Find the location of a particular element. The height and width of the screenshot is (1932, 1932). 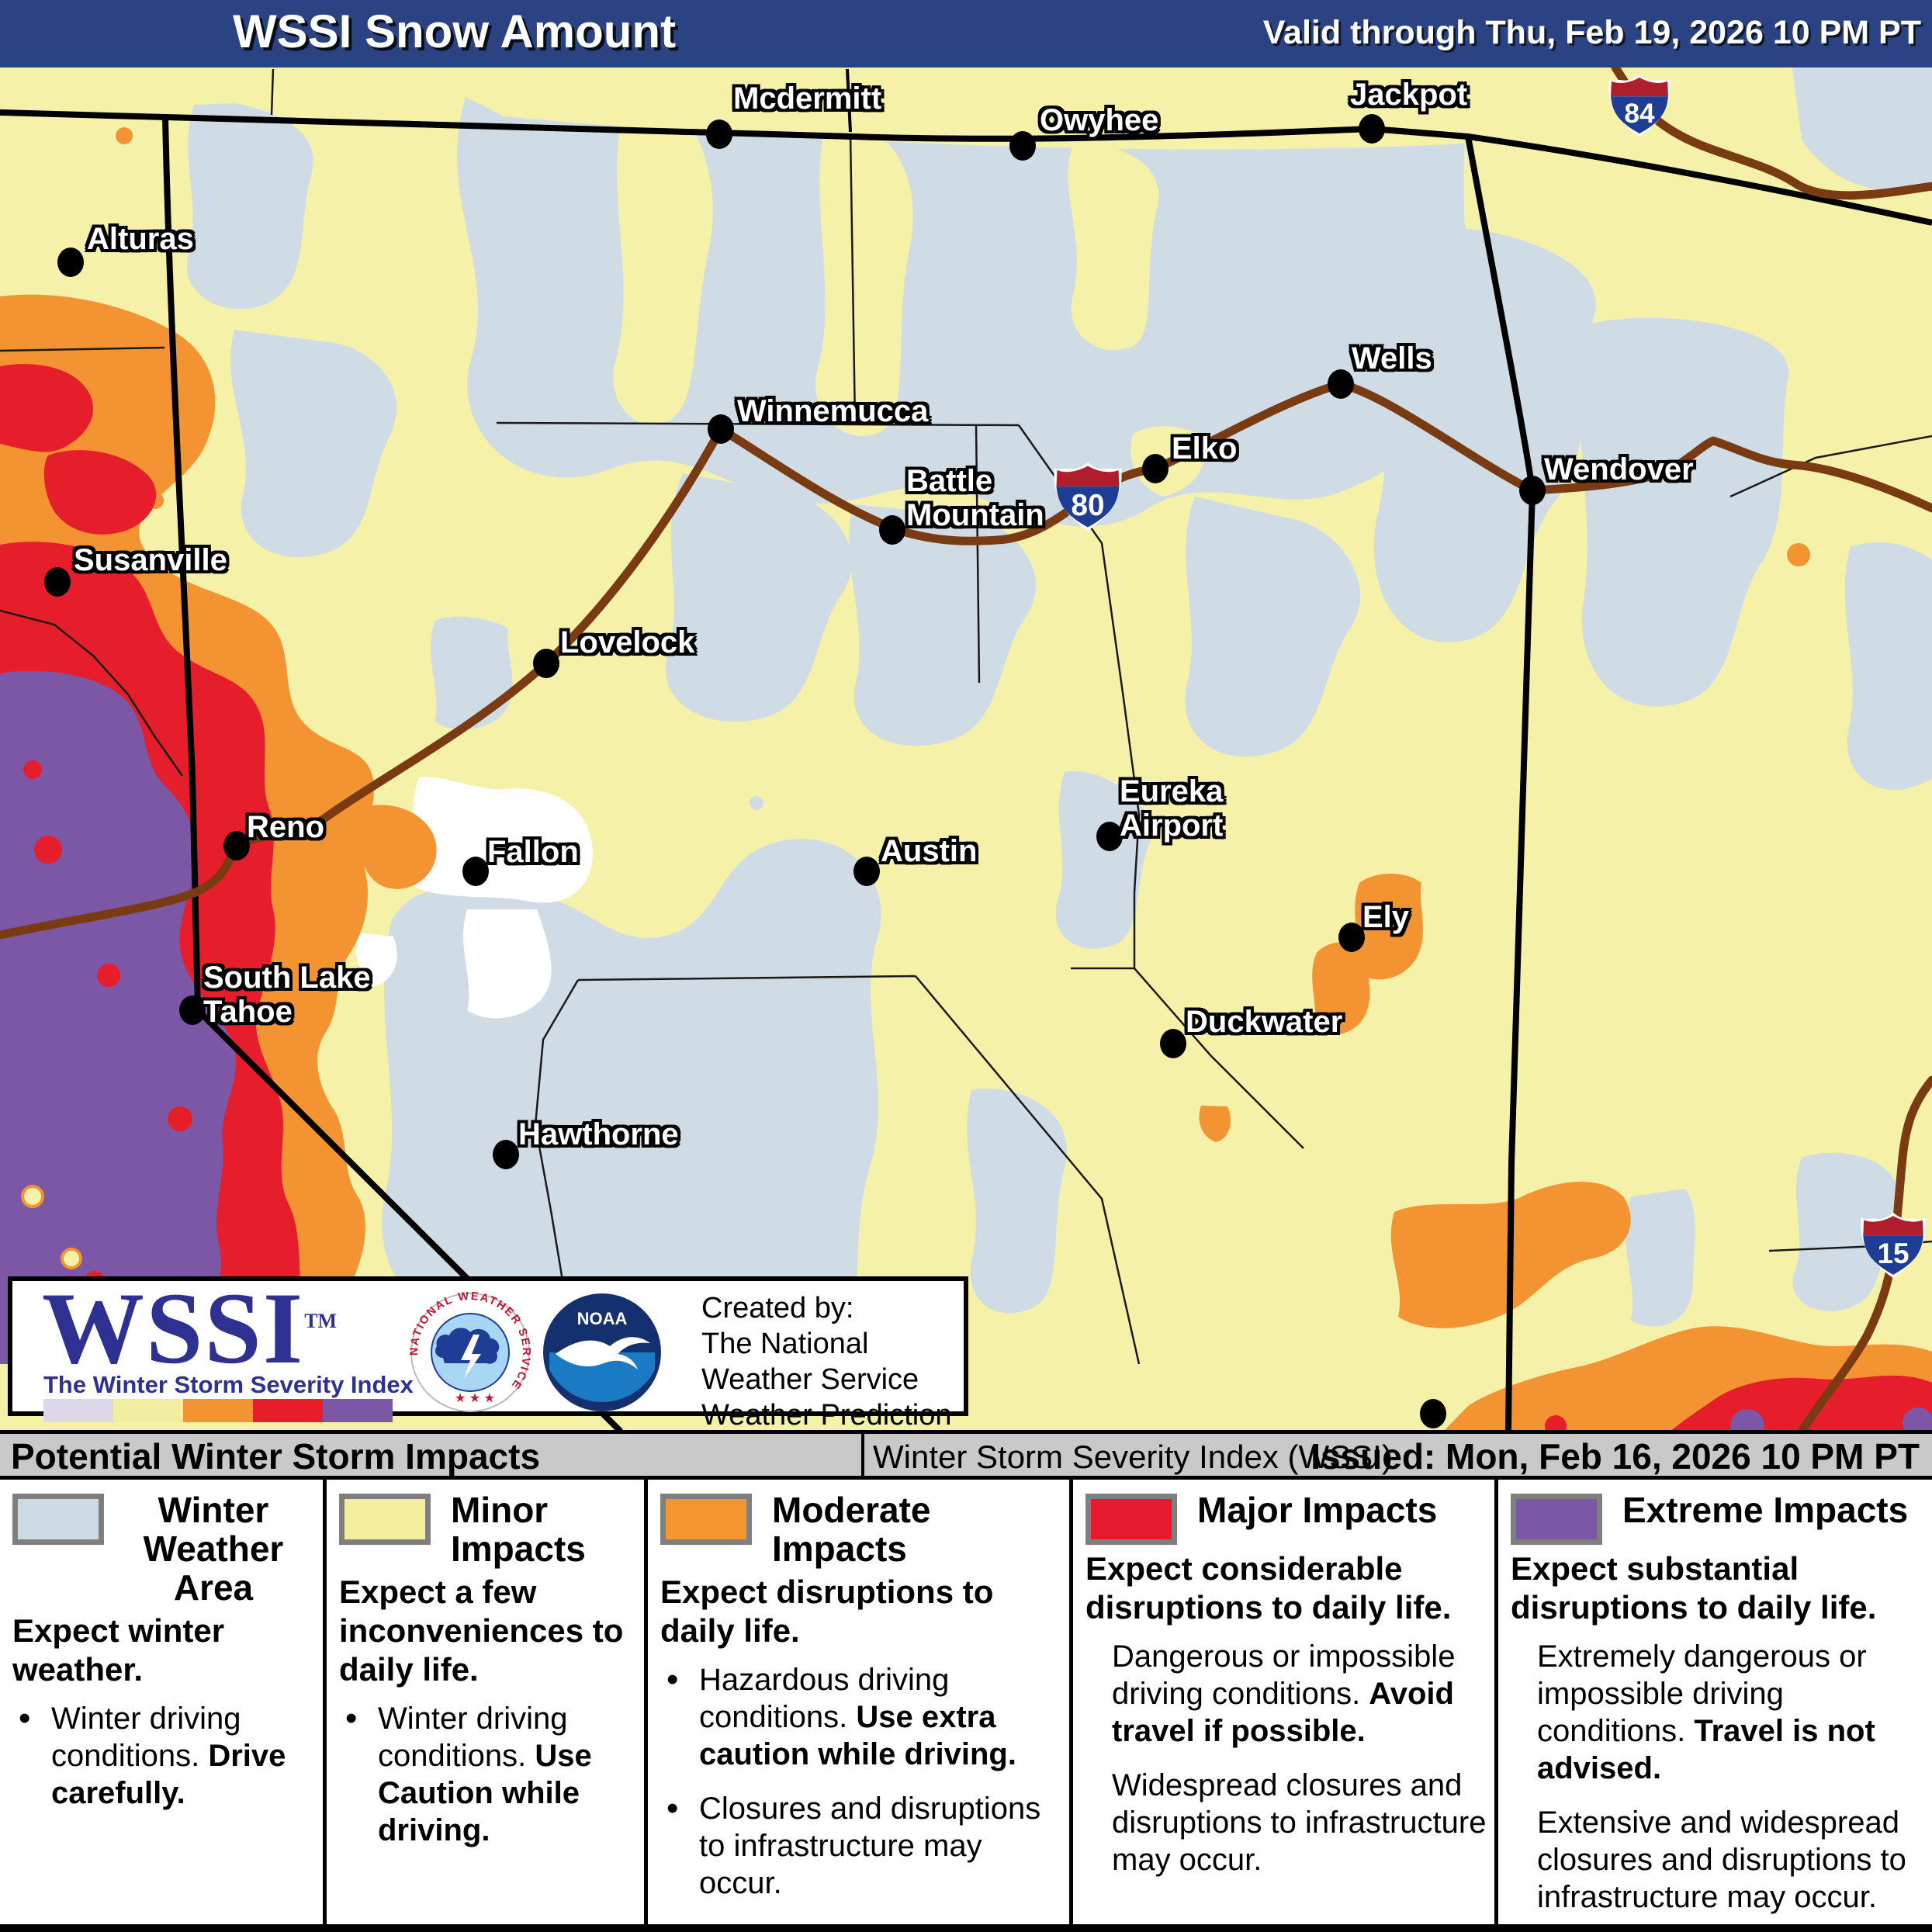

legend-title: Extreme Impacts is located at coordinates (1766, 1510).